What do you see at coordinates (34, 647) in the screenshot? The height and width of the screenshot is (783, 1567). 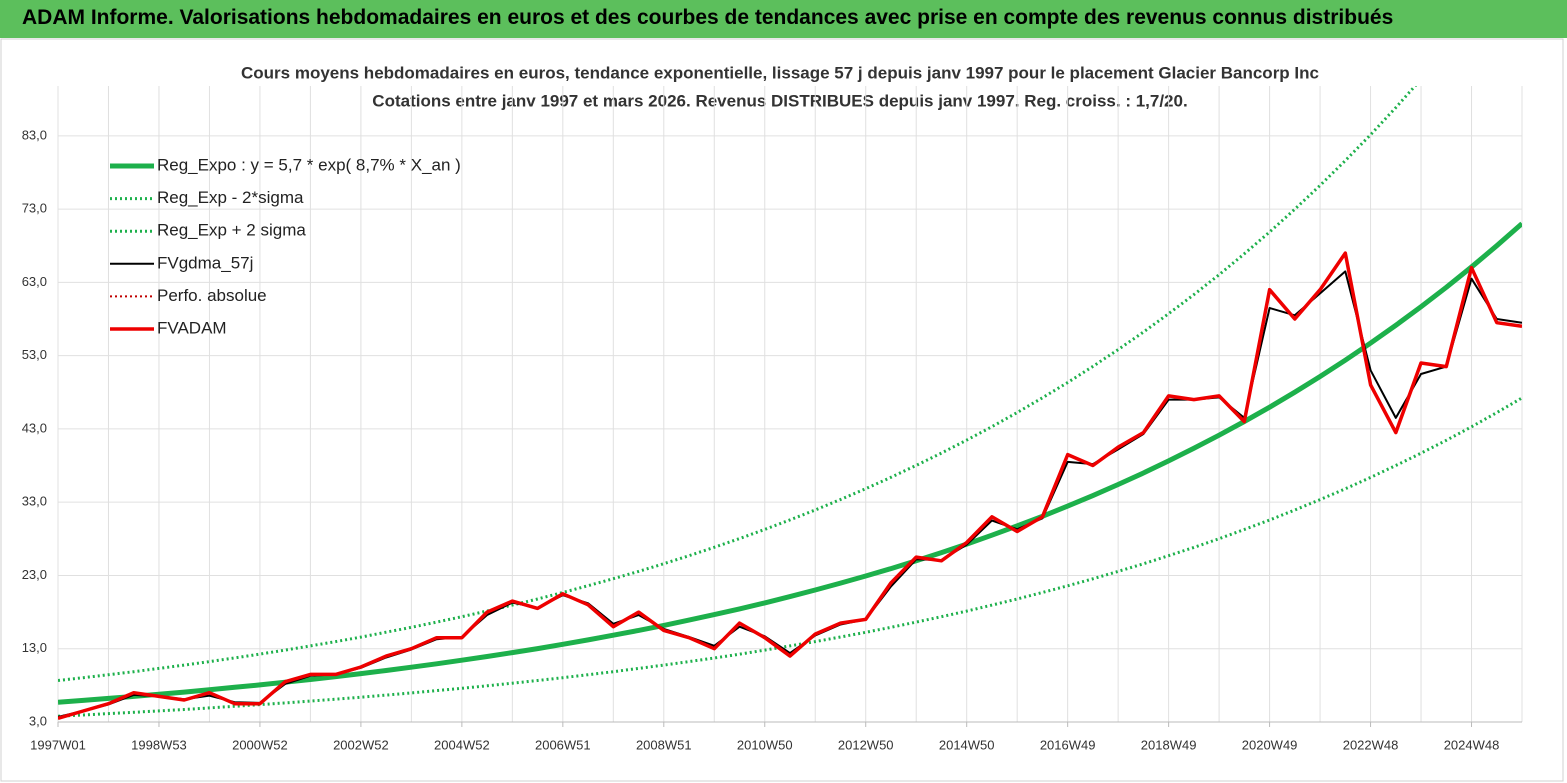 I see `y-tick-label: 13,0` at bounding box center [34, 647].